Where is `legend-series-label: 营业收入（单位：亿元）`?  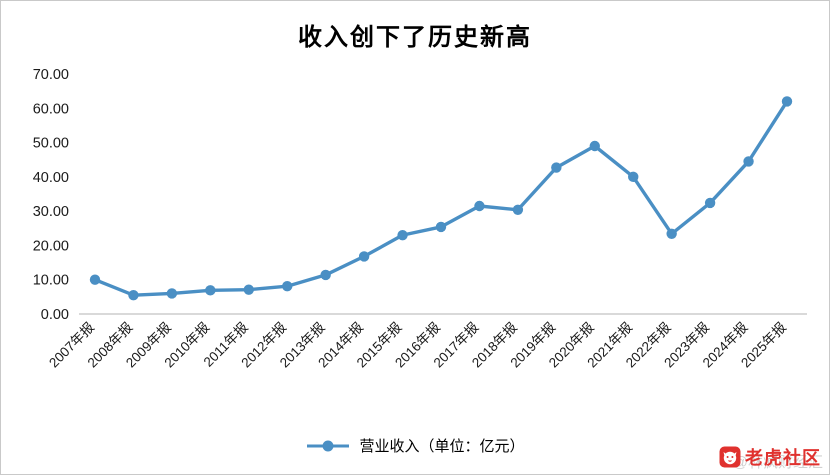
legend-series-label: 营业收入（单位：亿元） is located at coordinates (442, 446).